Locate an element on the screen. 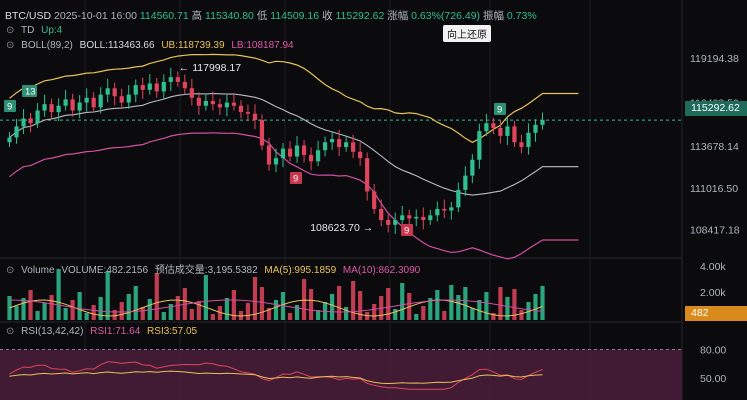  volume-label: Volume is located at coordinates (38, 270).